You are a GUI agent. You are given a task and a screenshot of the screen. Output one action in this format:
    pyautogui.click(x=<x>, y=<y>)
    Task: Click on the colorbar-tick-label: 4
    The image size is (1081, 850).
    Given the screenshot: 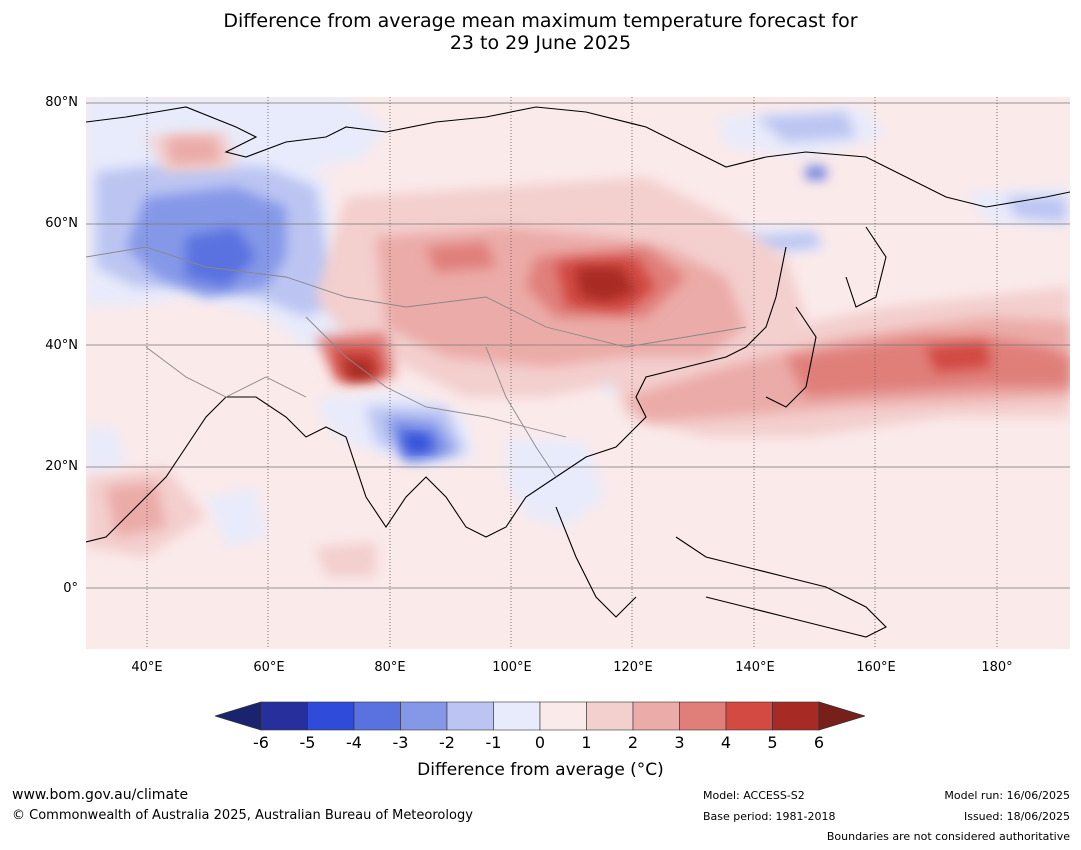 What is the action you would take?
    pyautogui.click(x=726, y=742)
    